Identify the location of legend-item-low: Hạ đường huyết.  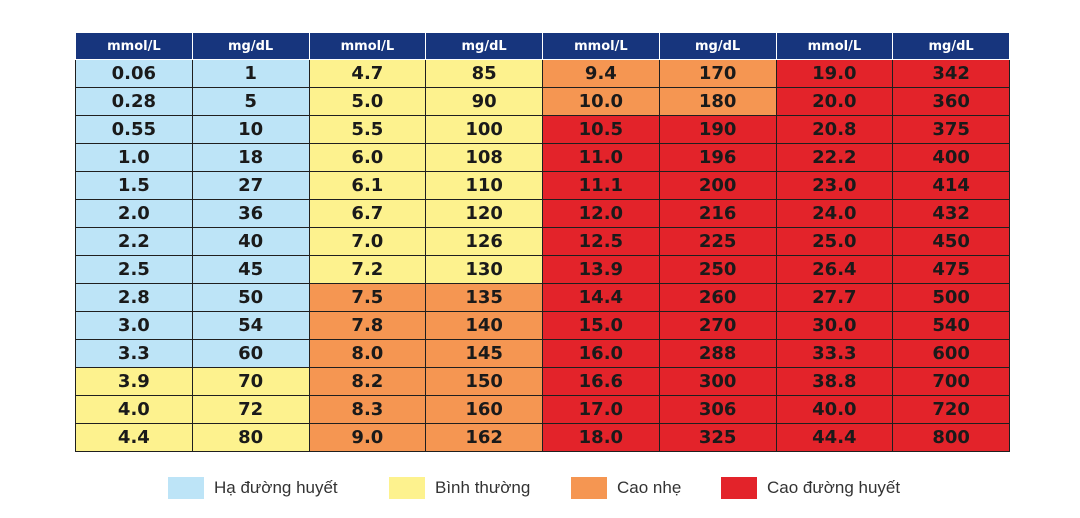
(253, 488).